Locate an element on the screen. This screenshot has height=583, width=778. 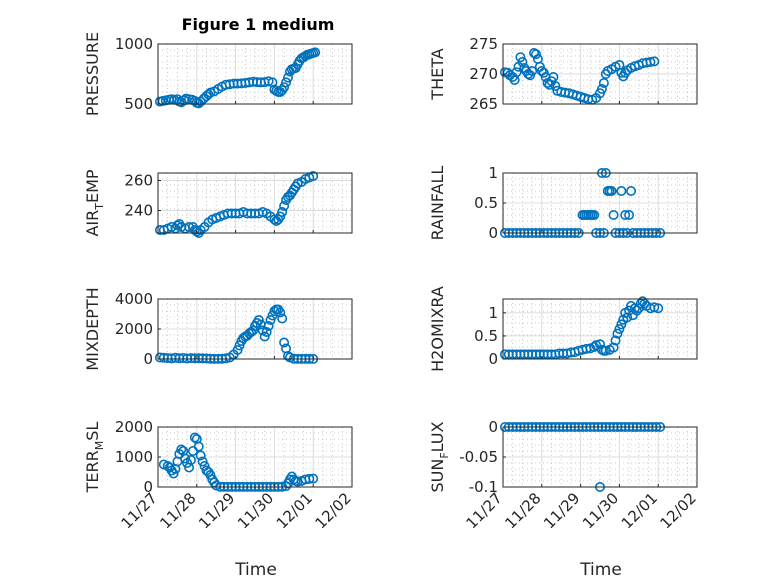
y-axis-label: H2OMIXRA is located at coordinates (437, 329).